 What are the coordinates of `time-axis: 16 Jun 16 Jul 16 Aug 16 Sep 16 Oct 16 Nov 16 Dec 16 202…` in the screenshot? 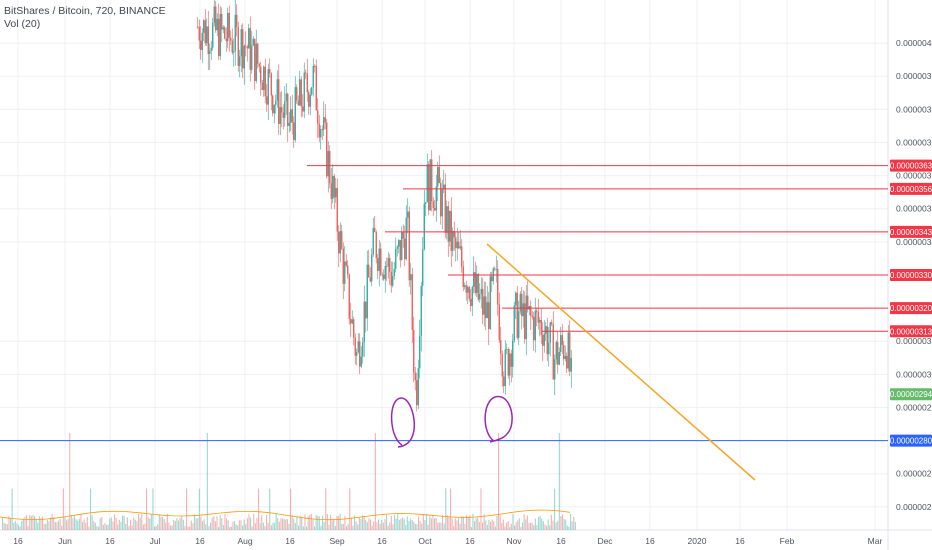 It's located at (447, 541).